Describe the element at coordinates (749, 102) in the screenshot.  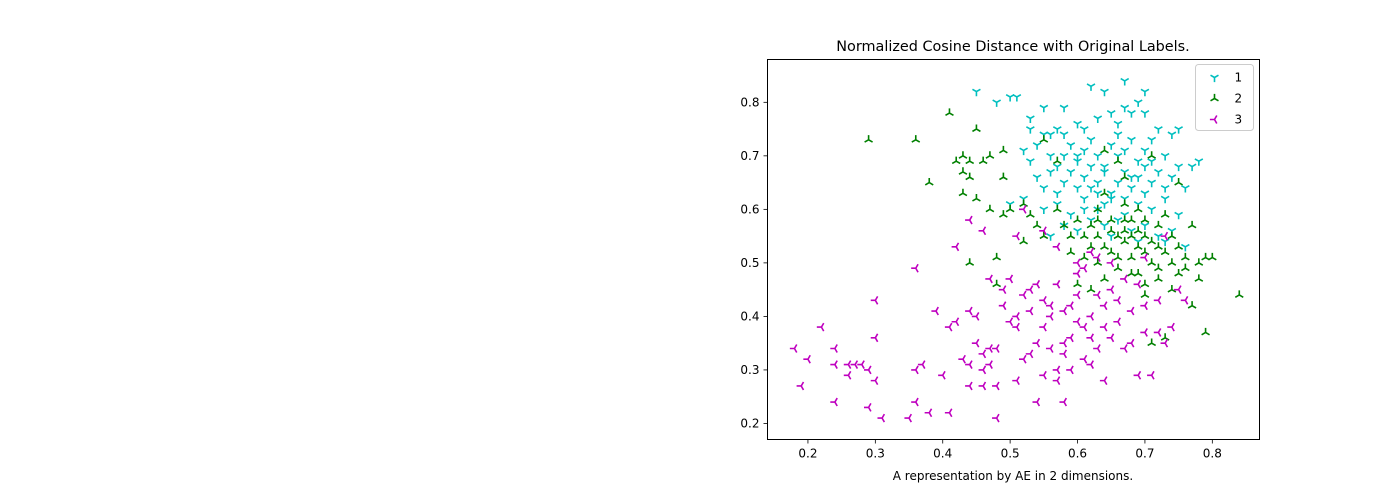
I see `y-tick-label: 0.8` at that location.